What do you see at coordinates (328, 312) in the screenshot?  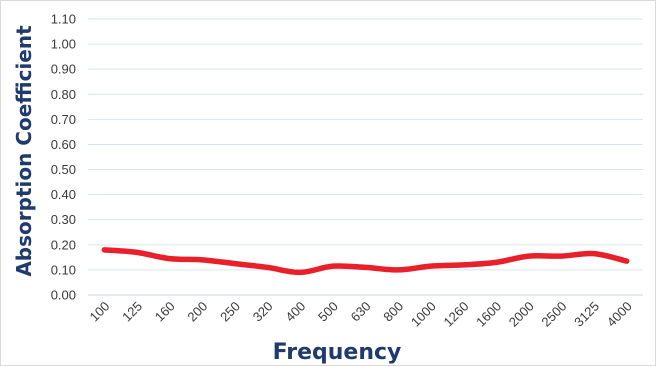 I see `x-tick-label: 500` at bounding box center [328, 312].